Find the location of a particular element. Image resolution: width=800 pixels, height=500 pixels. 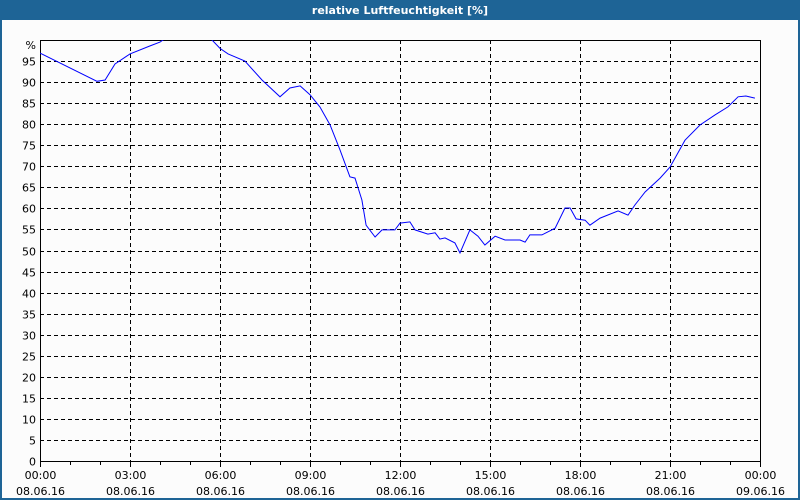

y-tick-label: 10 is located at coordinates (29, 420).